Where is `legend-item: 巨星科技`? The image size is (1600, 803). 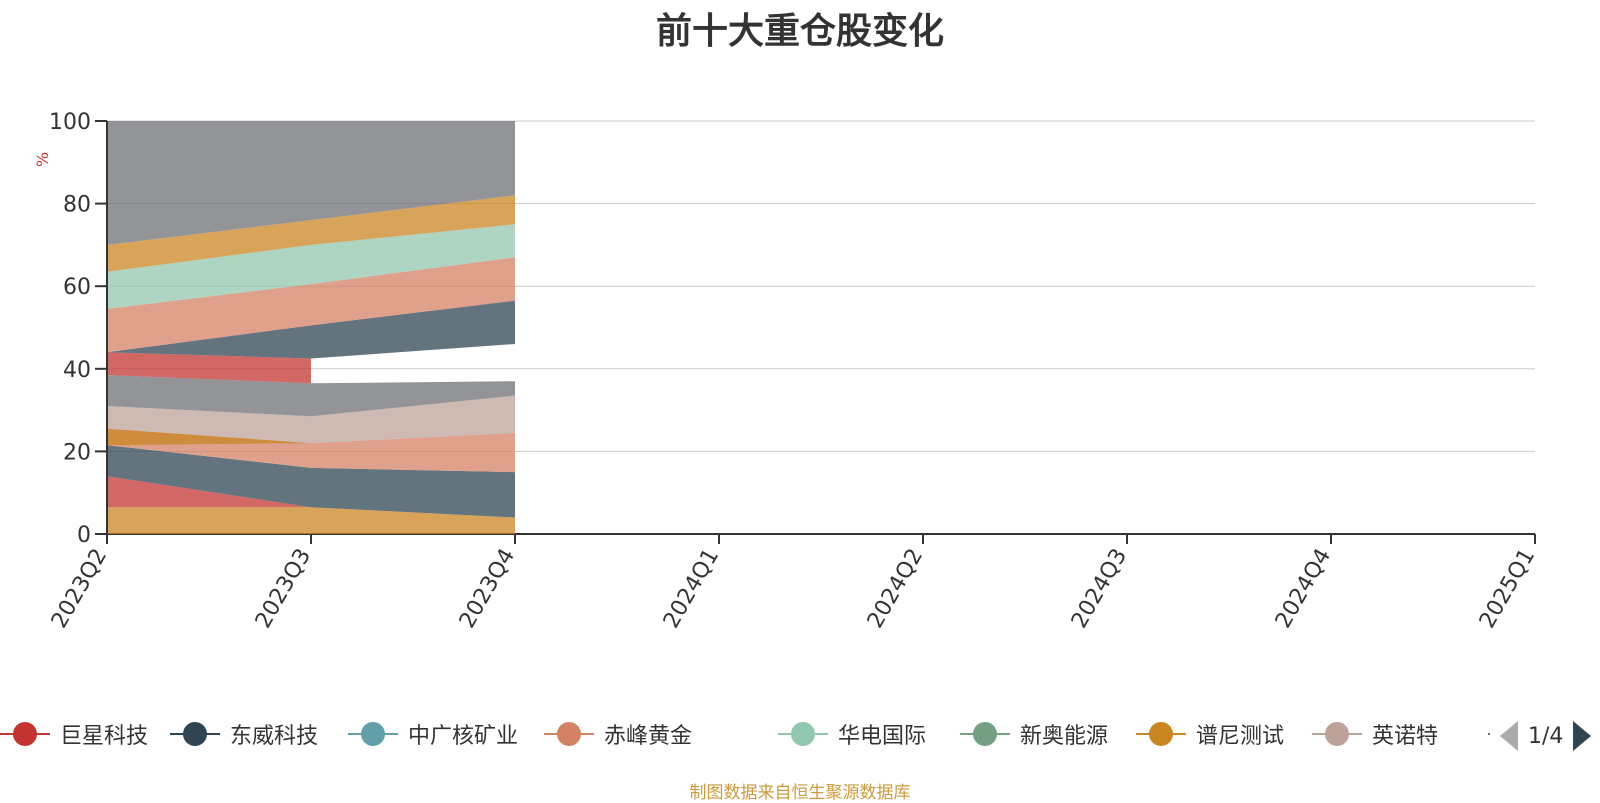 legend-item: 巨星科技 is located at coordinates (74, 734).